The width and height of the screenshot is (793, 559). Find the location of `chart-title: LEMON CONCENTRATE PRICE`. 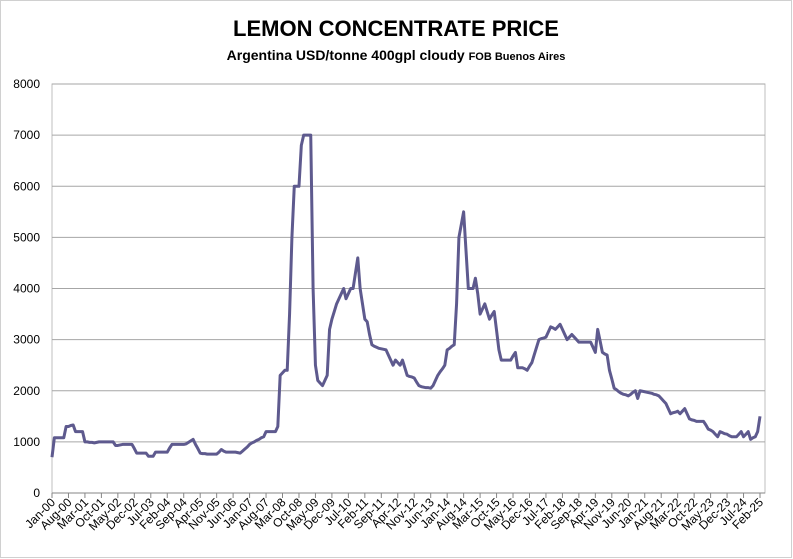

chart-title: LEMON CONCENTRATE PRICE is located at coordinates (396, 28).